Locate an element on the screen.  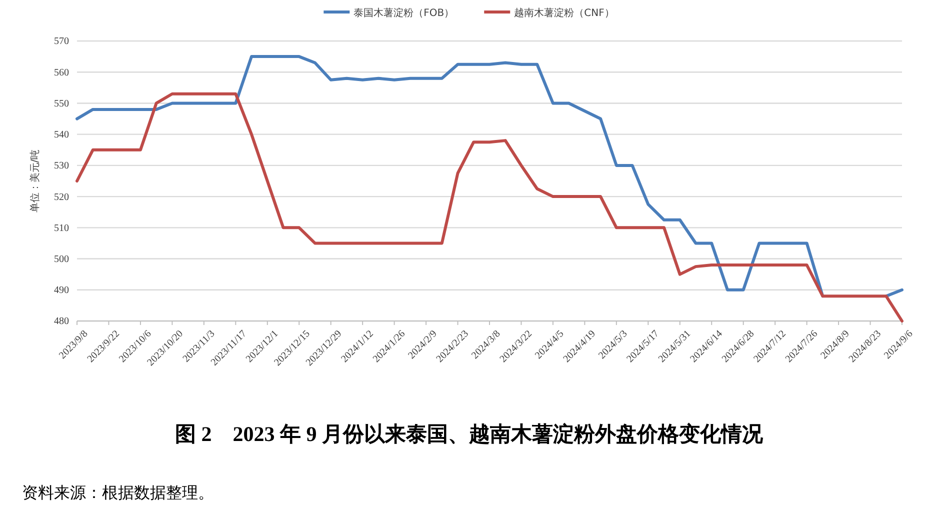
legend-label: 泰国木薯淀粉（FOB） is located at coordinates (404, 13).